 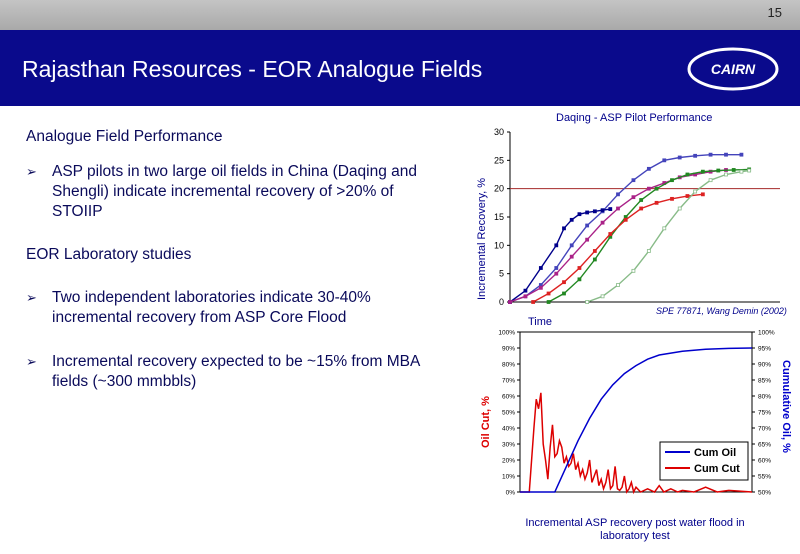 I want to click on chart2-left-tick-label: 30%, so click(x=508, y=445).